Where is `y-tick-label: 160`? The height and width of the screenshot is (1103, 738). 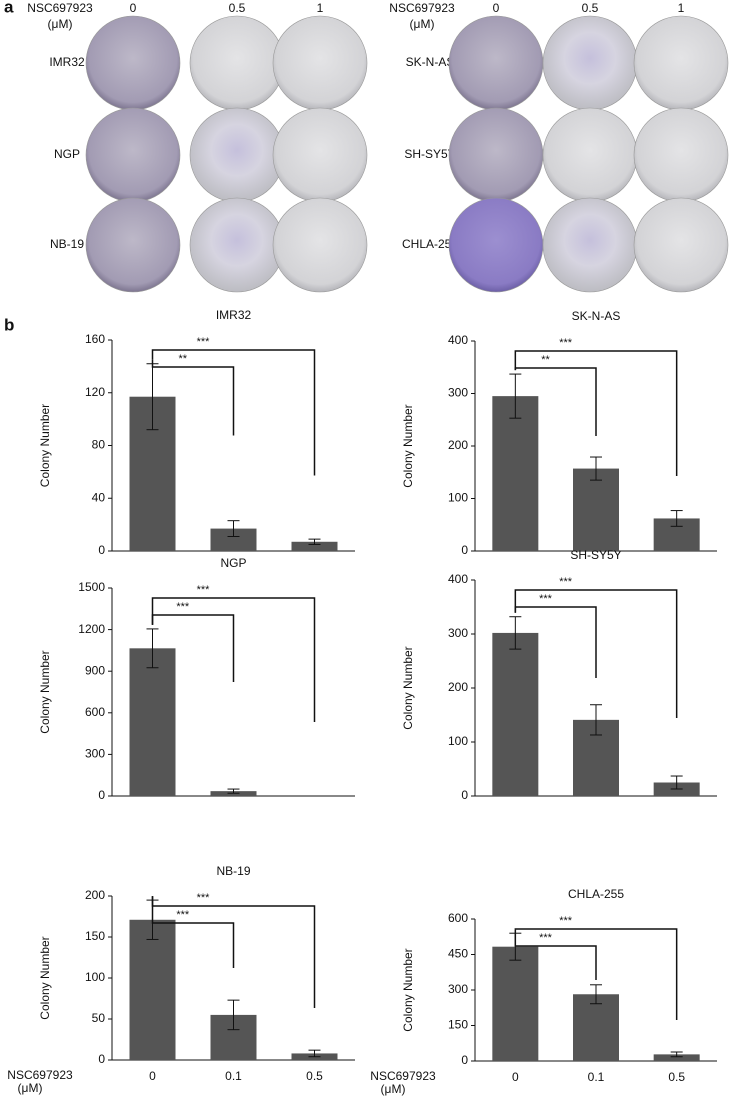 y-tick-label: 160 is located at coordinates (95, 339).